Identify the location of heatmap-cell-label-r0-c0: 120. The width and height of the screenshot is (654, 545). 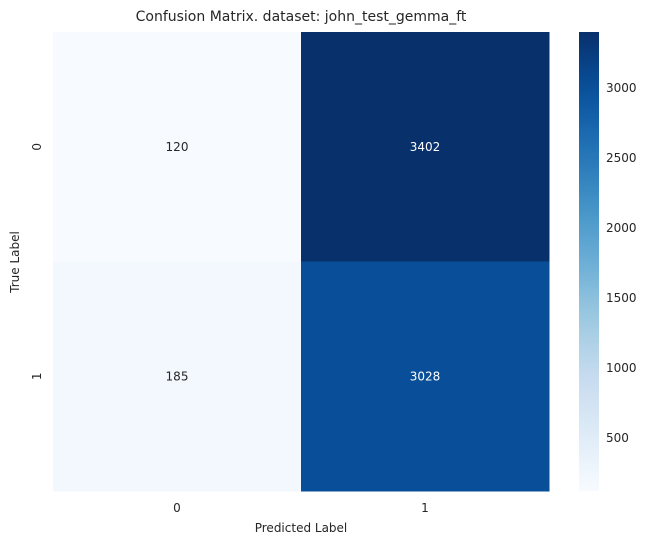
(177, 147).